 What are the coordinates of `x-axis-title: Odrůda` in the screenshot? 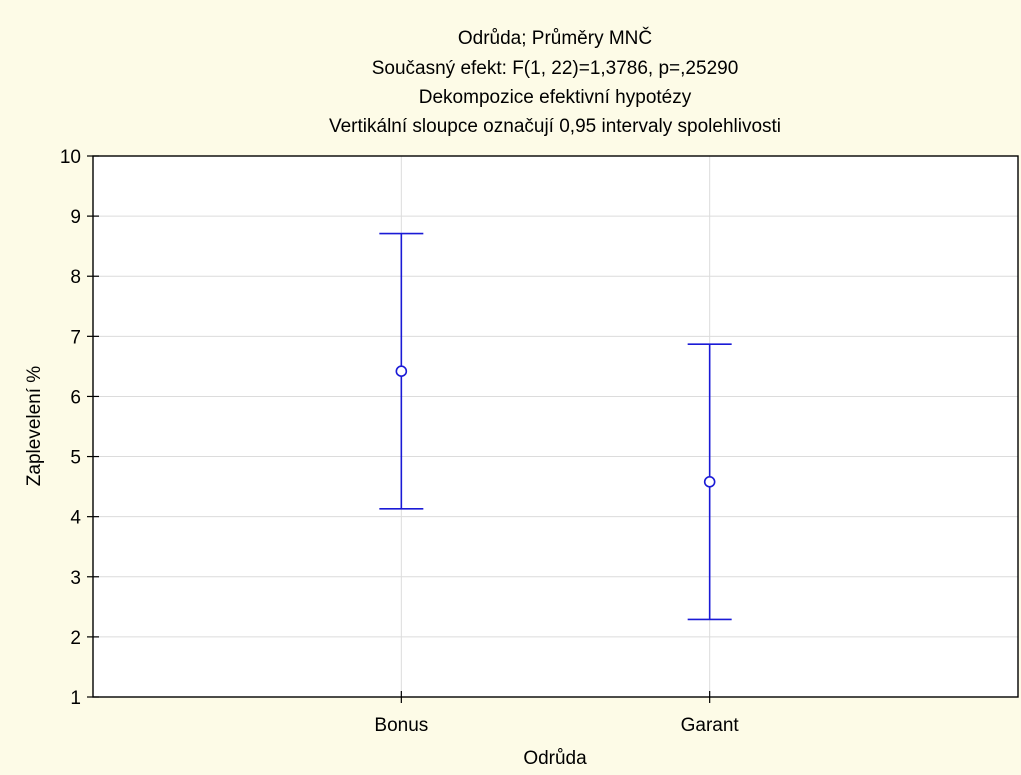 It's located at (555, 758).